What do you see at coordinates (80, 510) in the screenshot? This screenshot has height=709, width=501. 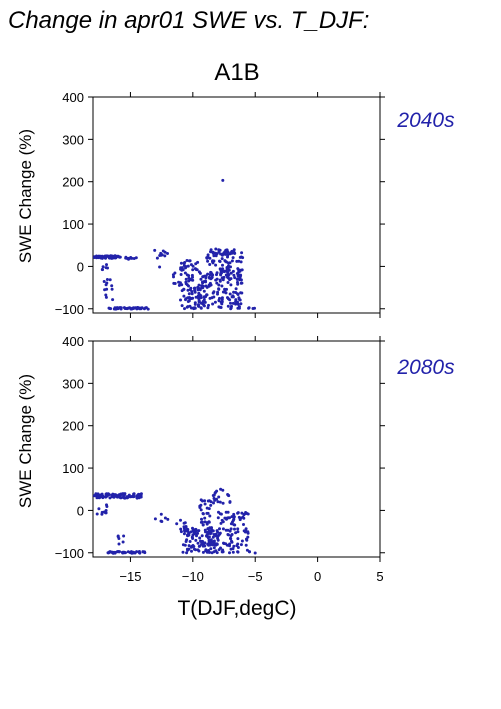 I see `y-tick-label-2080s: 0` at bounding box center [80, 510].